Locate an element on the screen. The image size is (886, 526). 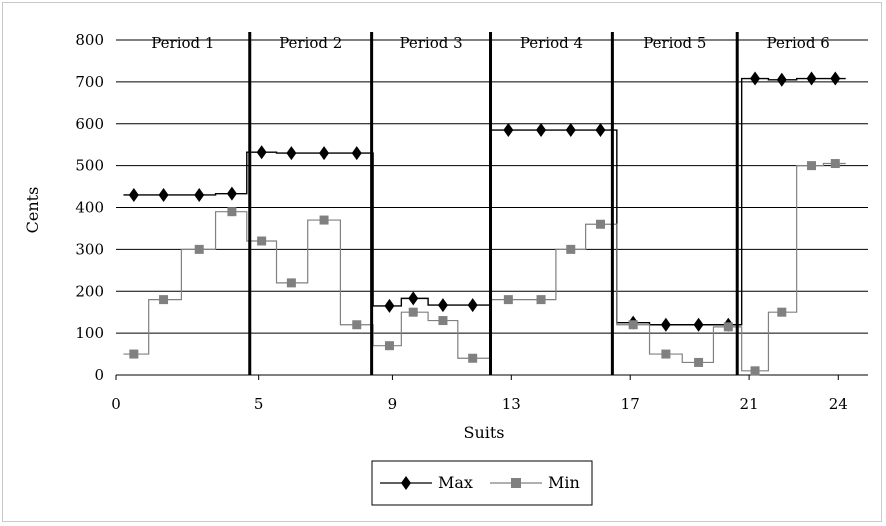
x-tick-label-24: 24 is located at coordinates (838, 404).